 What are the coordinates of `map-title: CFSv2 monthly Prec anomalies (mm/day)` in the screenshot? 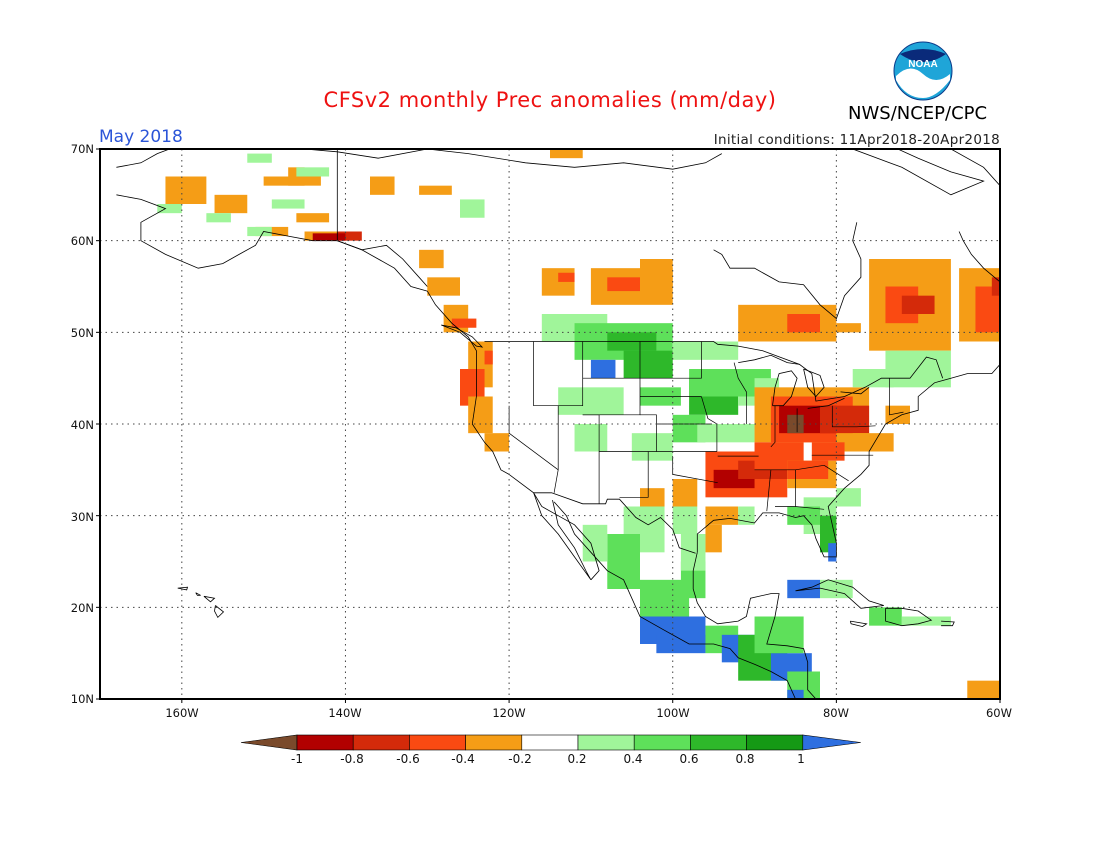 It's located at (550, 100).